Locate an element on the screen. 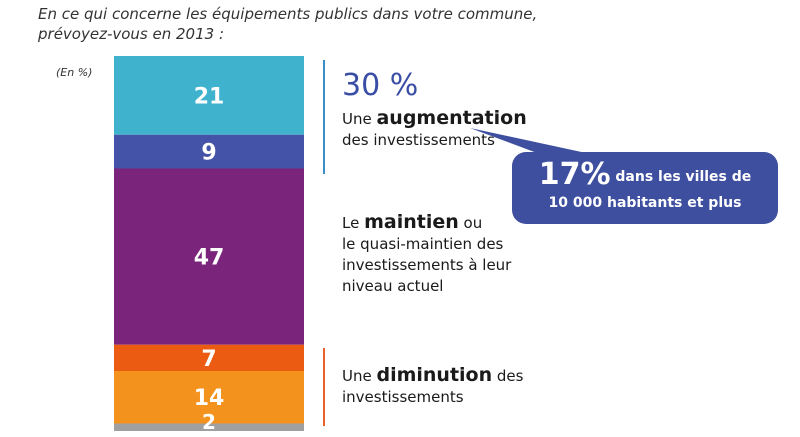 This screenshot has height=437, width=800. callout-line-2: 10 000 habitants et plus is located at coordinates (645, 203).